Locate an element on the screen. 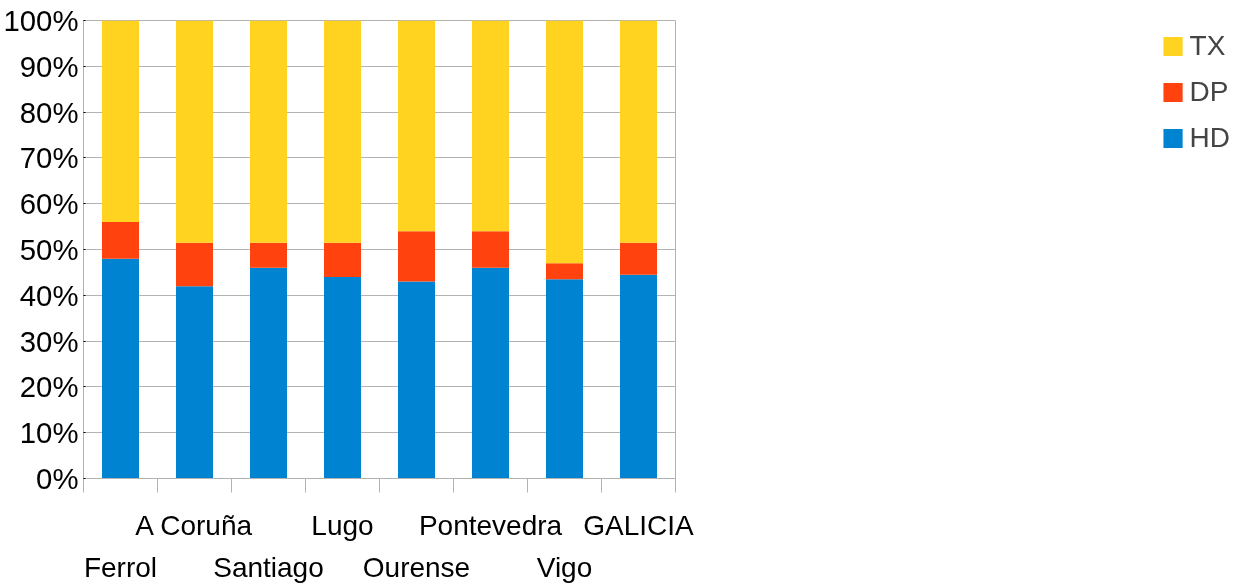 This screenshot has width=1240, height=585. x-tick-label: Pontevedra is located at coordinates (490, 525).